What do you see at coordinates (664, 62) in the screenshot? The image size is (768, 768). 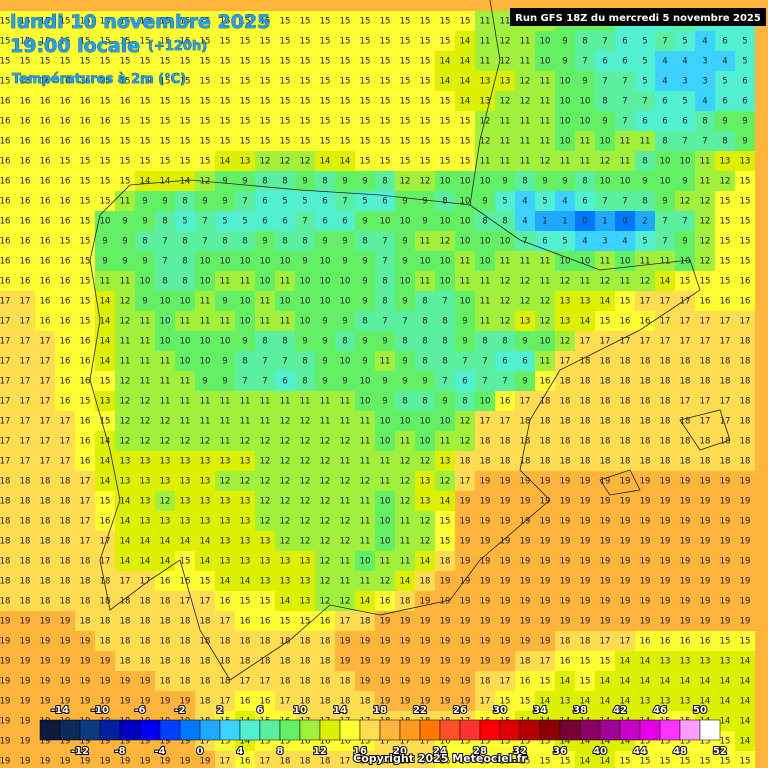 I see `temperature-value: 4` at bounding box center [664, 62].